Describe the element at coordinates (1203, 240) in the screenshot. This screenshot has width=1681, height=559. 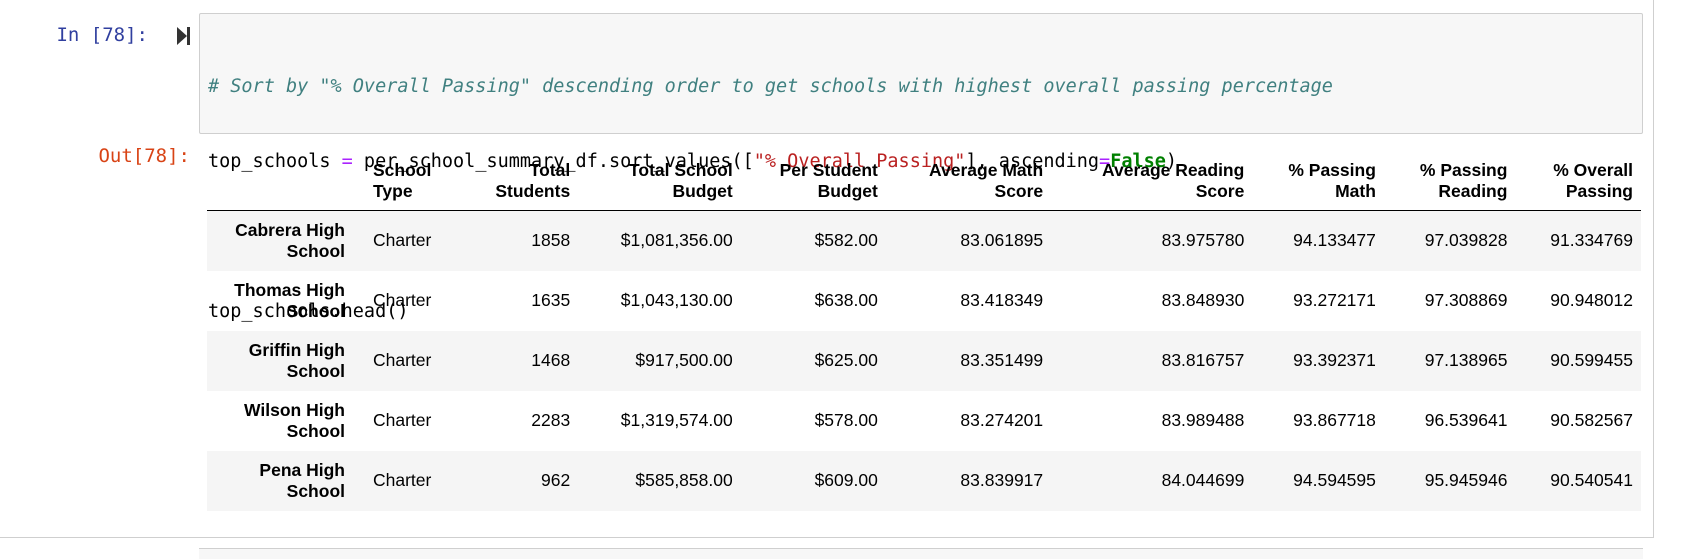
I see `table-cell: 83.975780` at that location.